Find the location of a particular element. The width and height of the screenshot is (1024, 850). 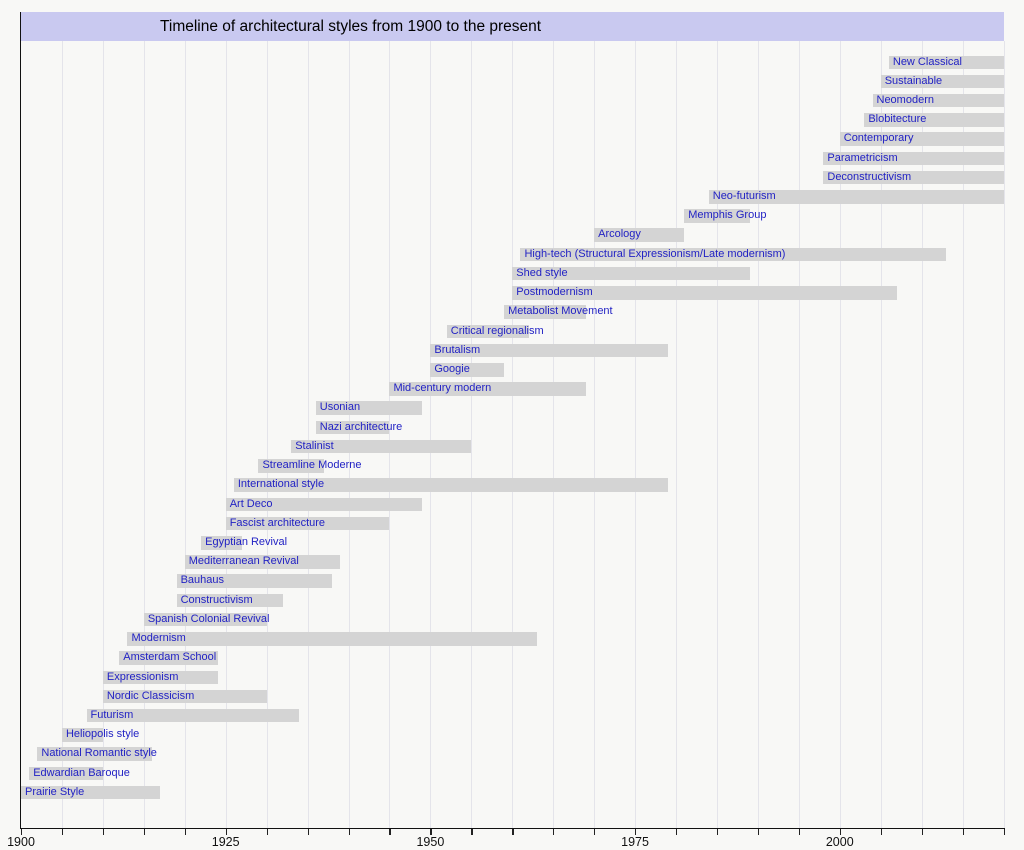

style-label: Edwardian Baroque is located at coordinates (81, 772).